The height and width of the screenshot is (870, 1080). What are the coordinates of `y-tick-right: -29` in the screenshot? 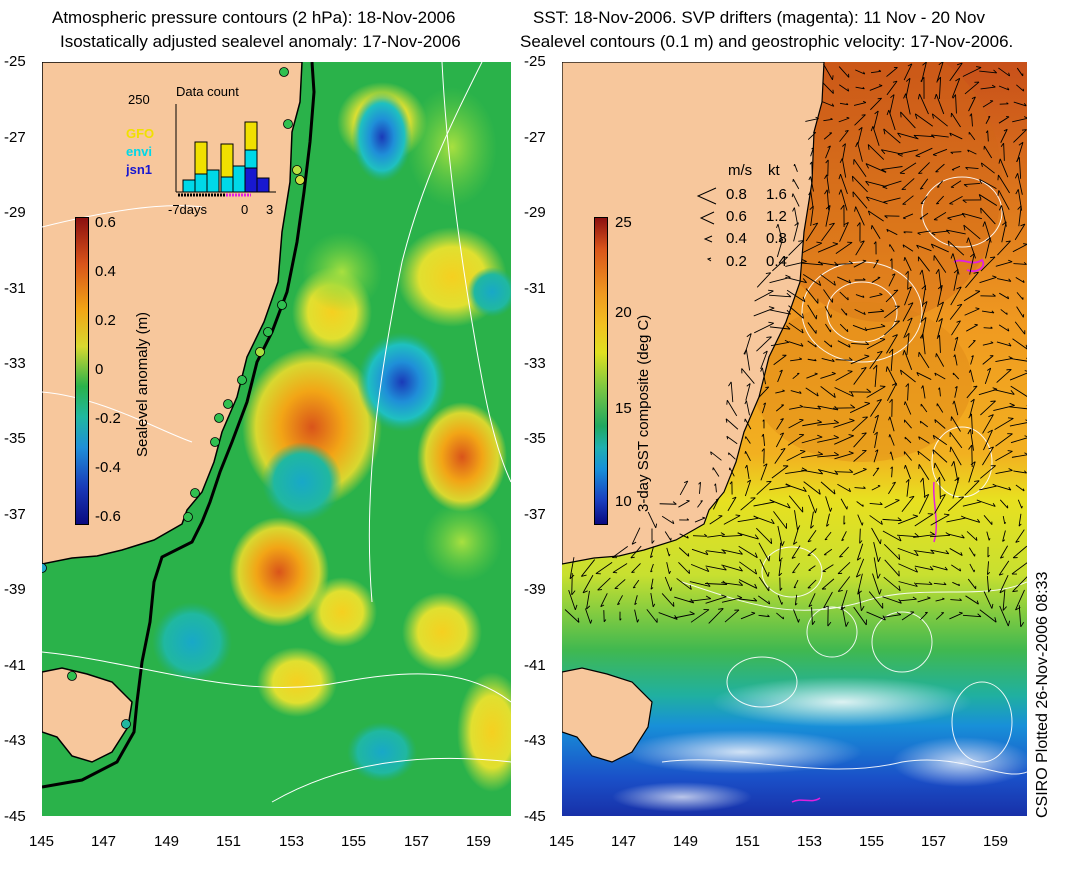 It's located at (535, 212).